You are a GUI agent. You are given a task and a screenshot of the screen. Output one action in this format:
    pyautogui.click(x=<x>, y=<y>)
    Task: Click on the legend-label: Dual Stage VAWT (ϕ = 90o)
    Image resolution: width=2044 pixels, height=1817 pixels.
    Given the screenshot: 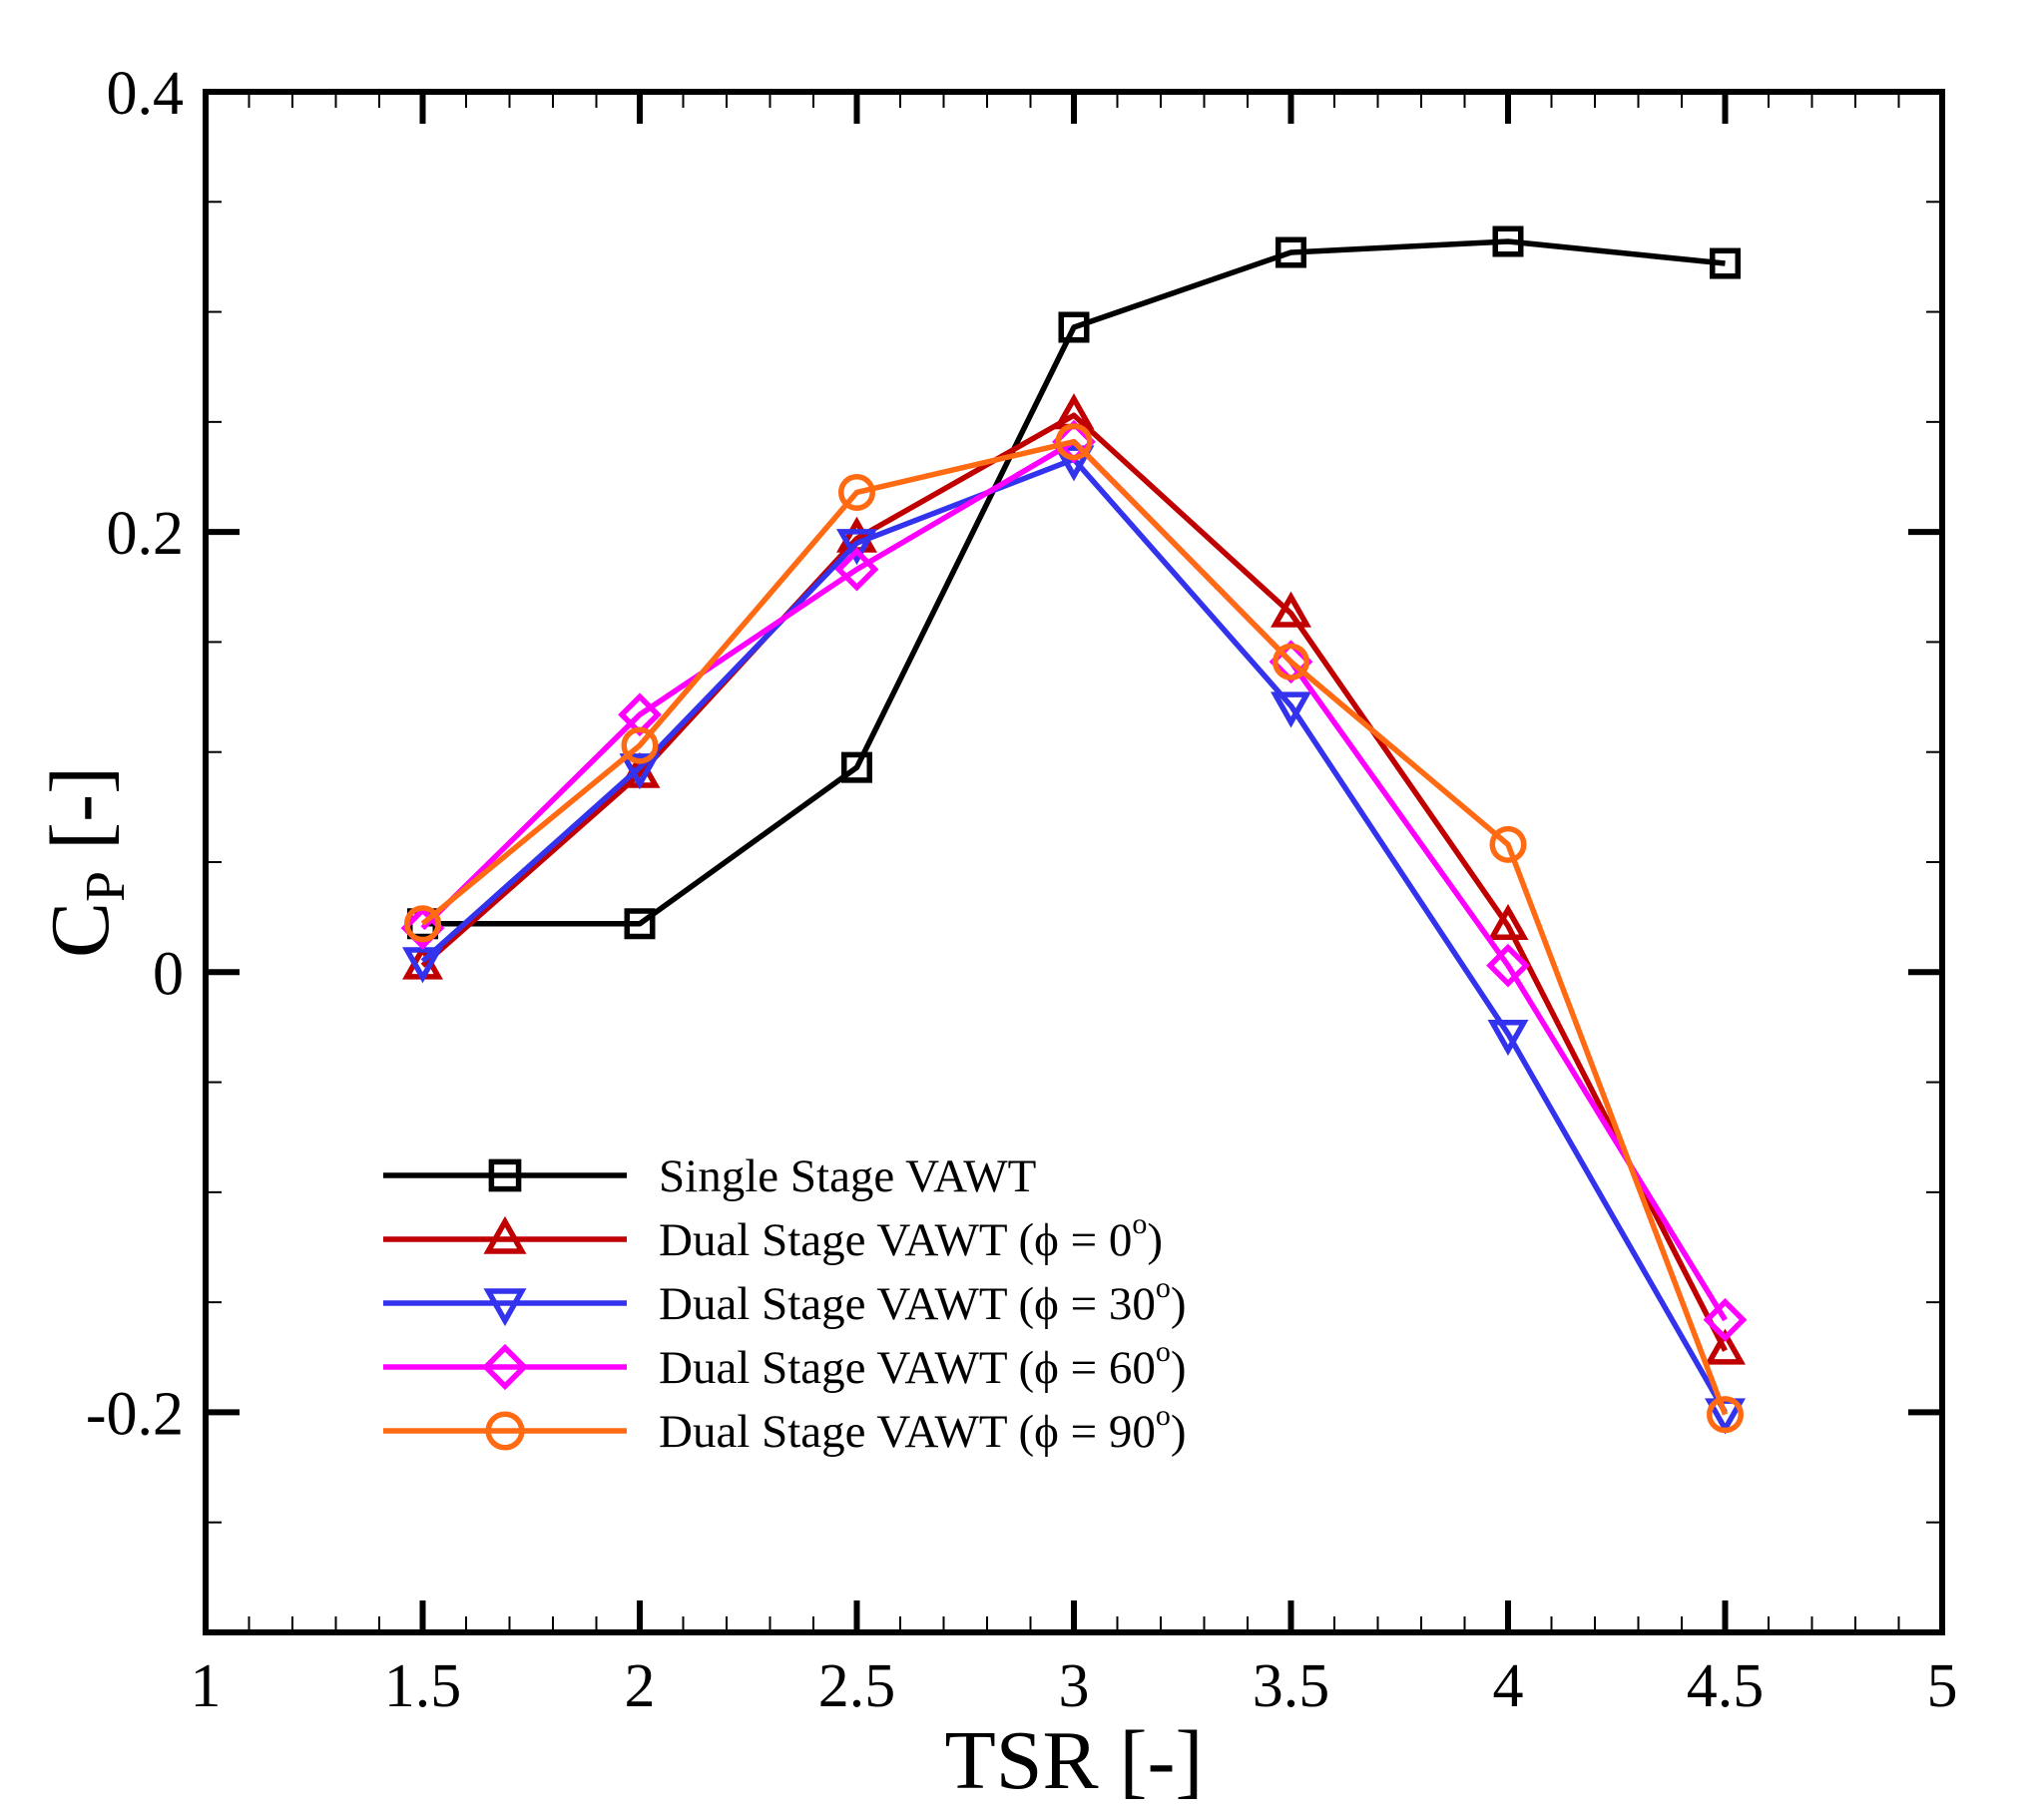 What is the action you would take?
    pyautogui.click(x=923, y=1428)
    